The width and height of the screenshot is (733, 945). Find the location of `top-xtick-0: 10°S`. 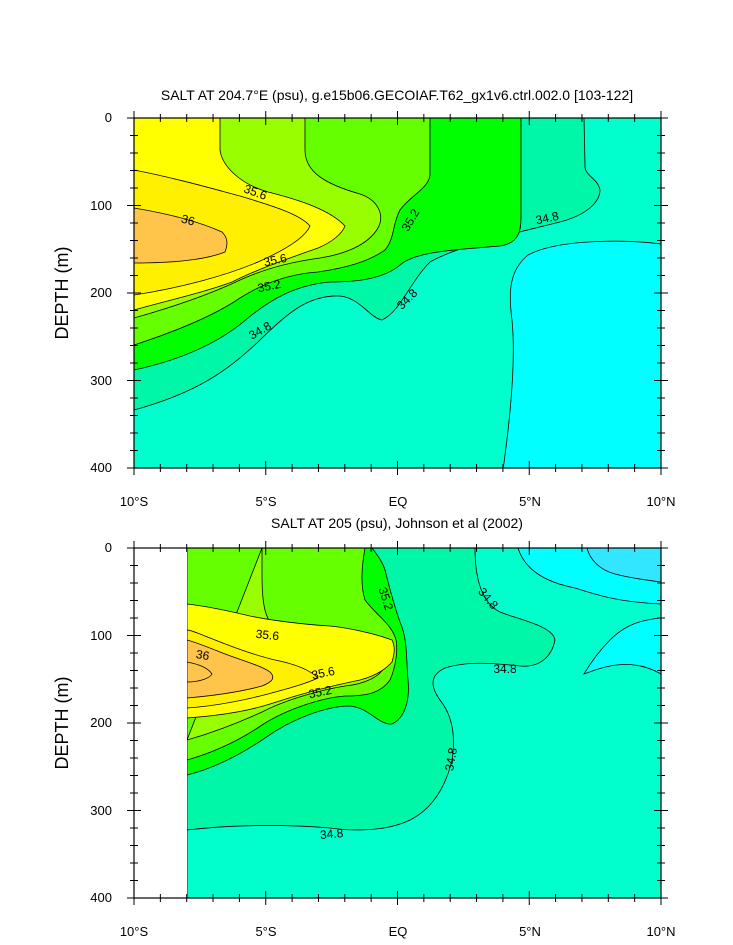

top-xtick-0: 10°S is located at coordinates (134, 501).